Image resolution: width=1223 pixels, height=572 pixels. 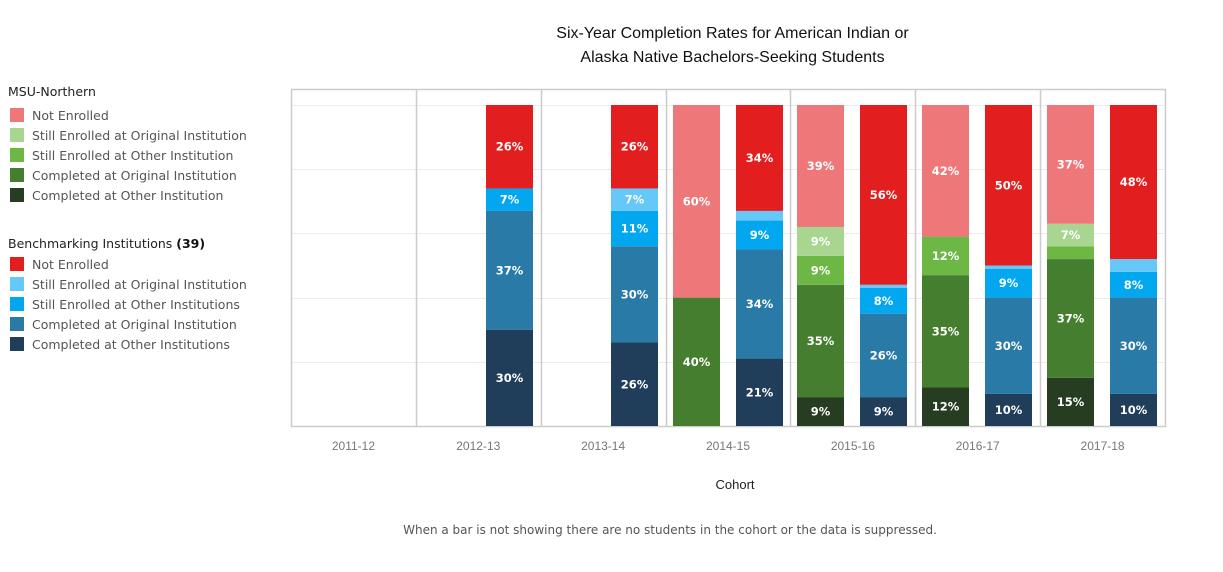 What do you see at coordinates (353, 446) in the screenshot?
I see `x-tick-label: 2011-12` at bounding box center [353, 446].